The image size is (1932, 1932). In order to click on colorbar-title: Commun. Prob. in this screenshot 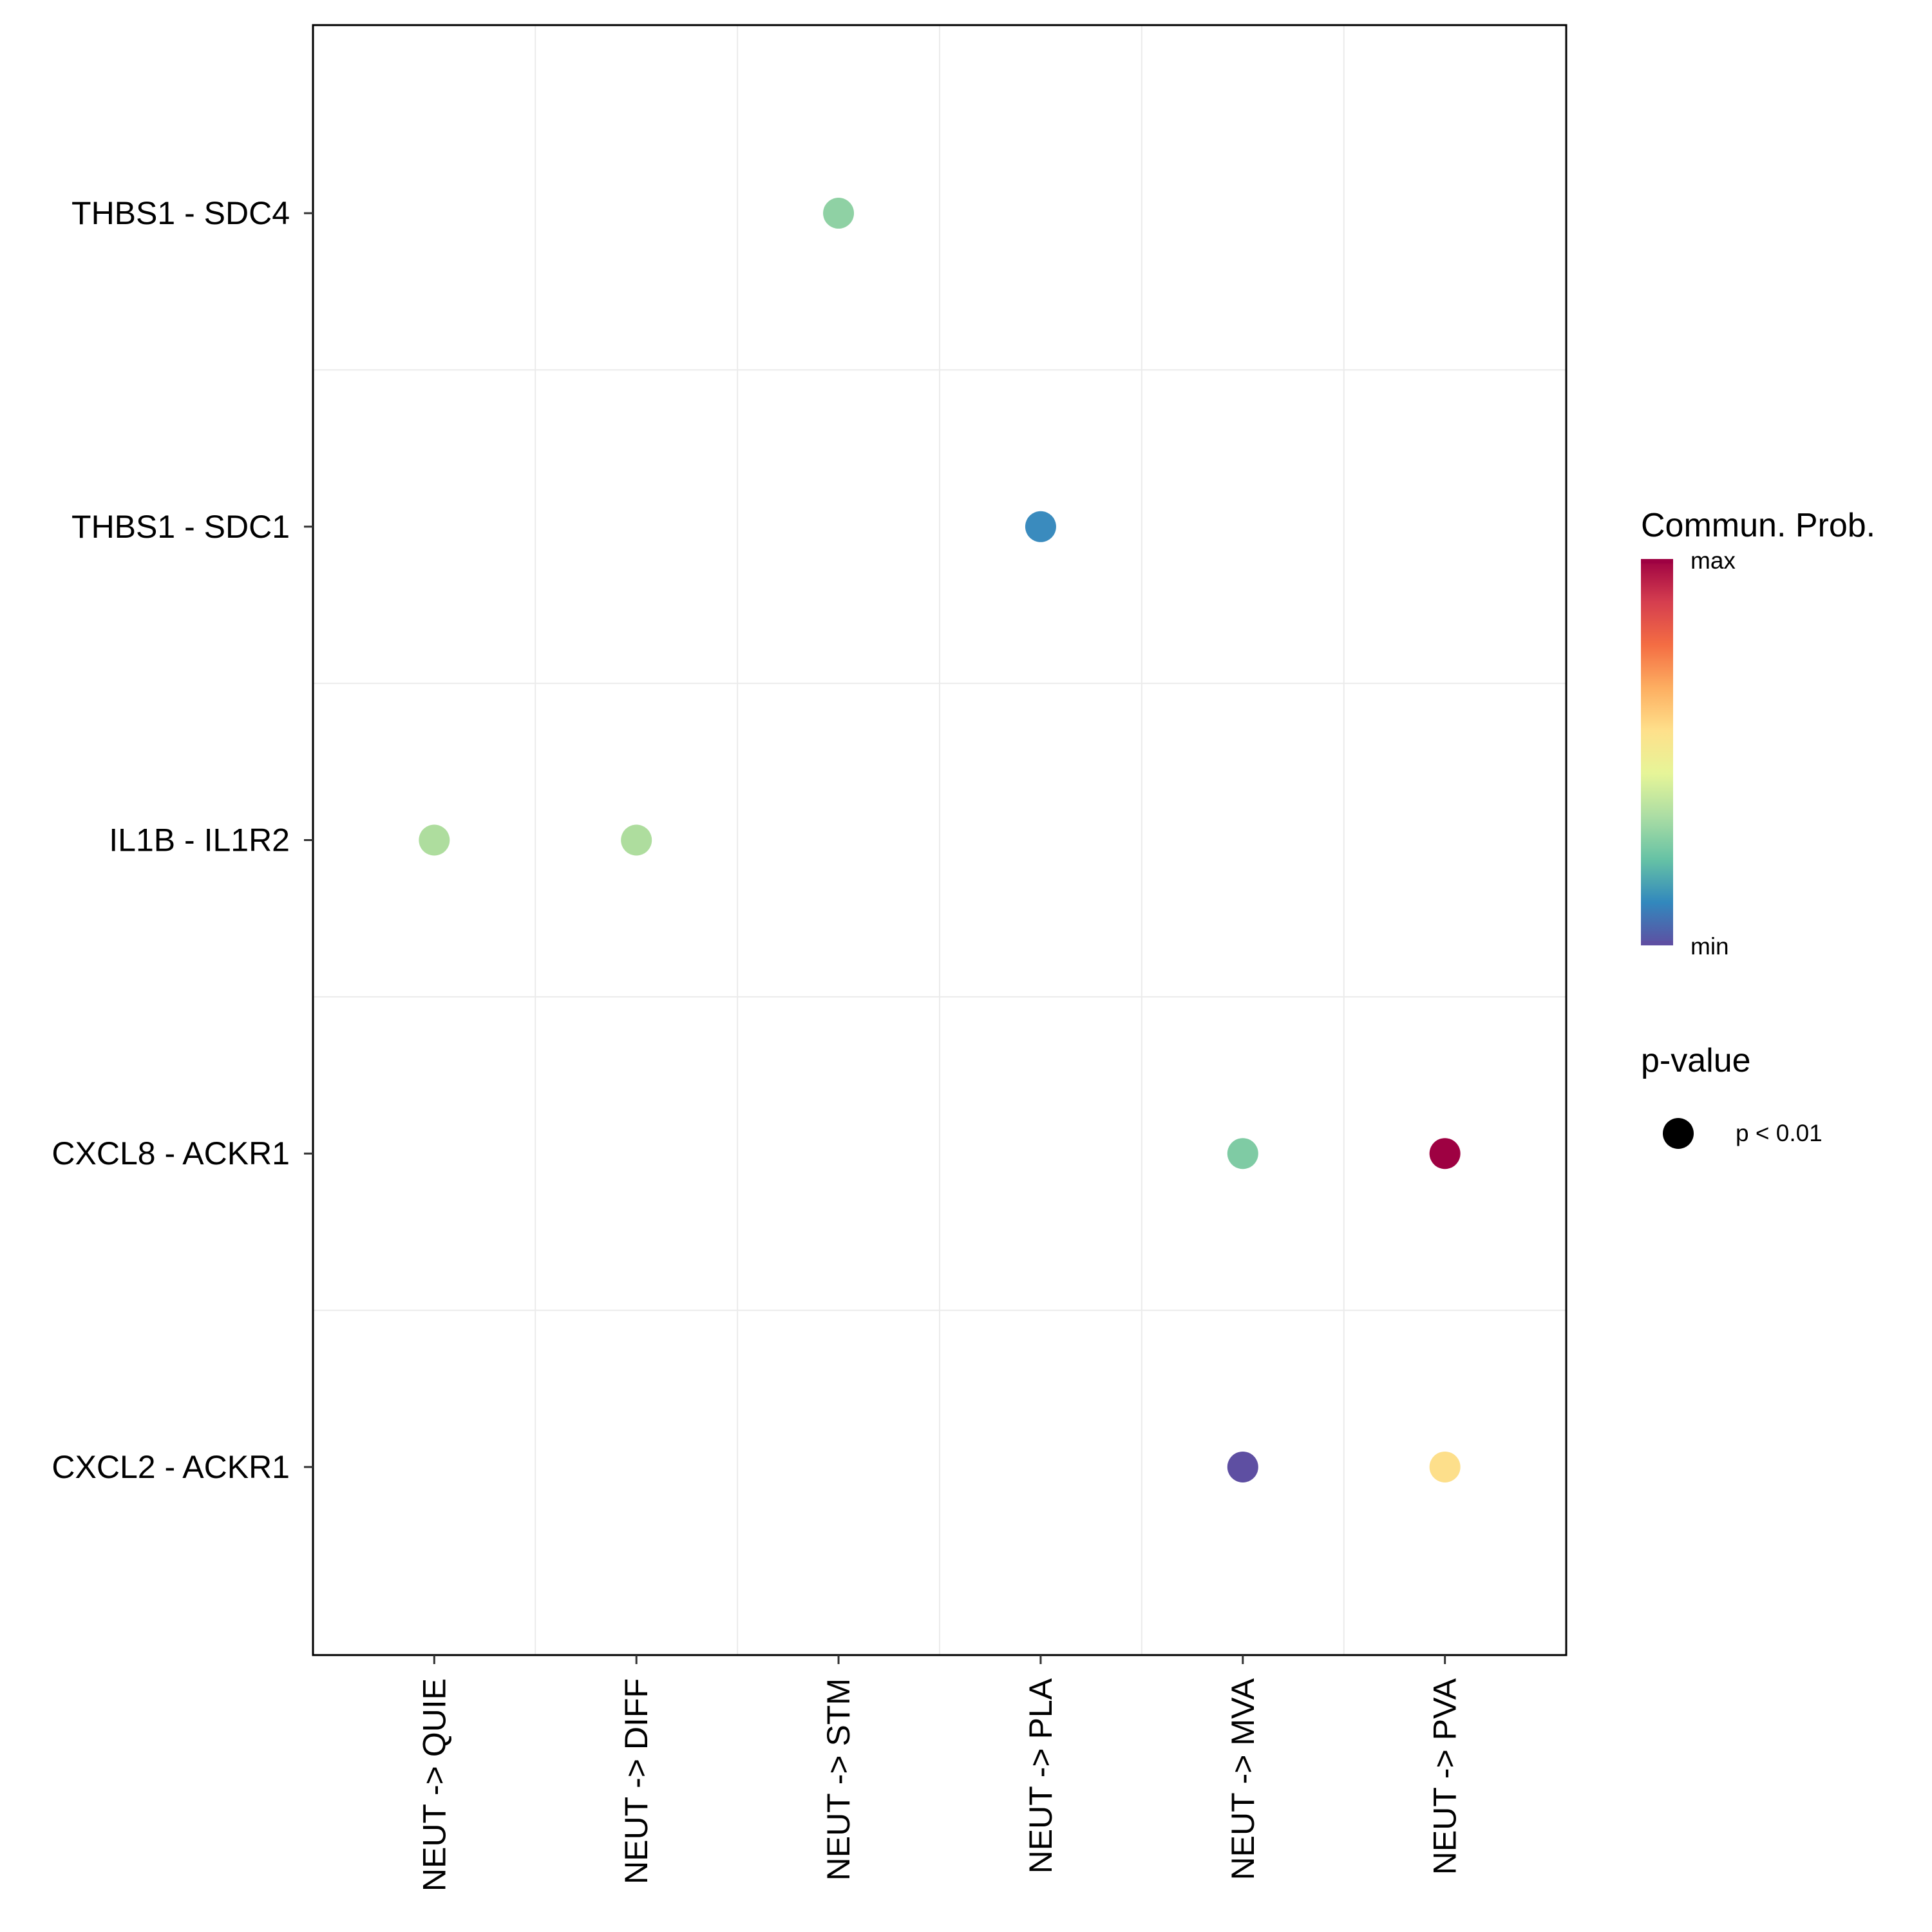, I will do `click(1758, 525)`.